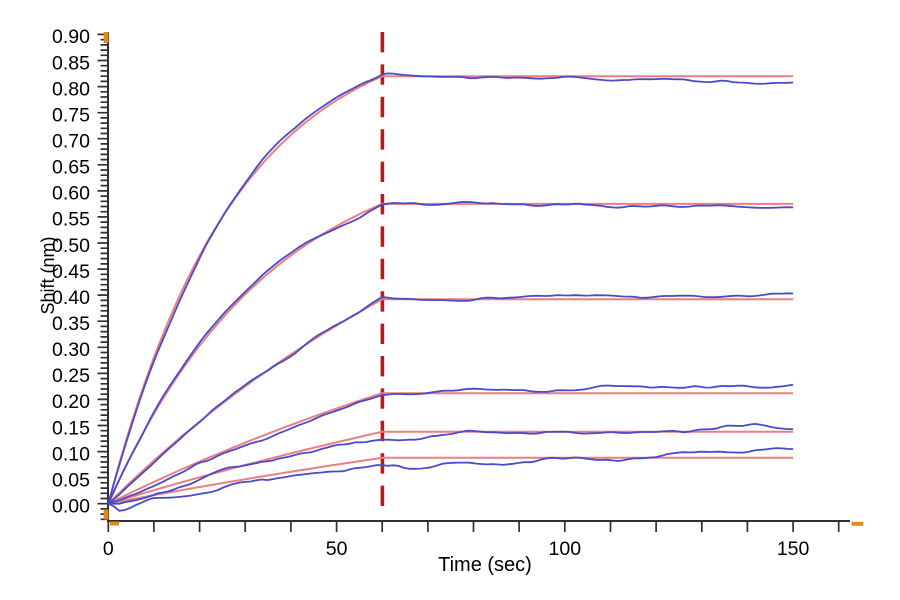  I want to click on svg-text: 0.30, so click(71, 350).